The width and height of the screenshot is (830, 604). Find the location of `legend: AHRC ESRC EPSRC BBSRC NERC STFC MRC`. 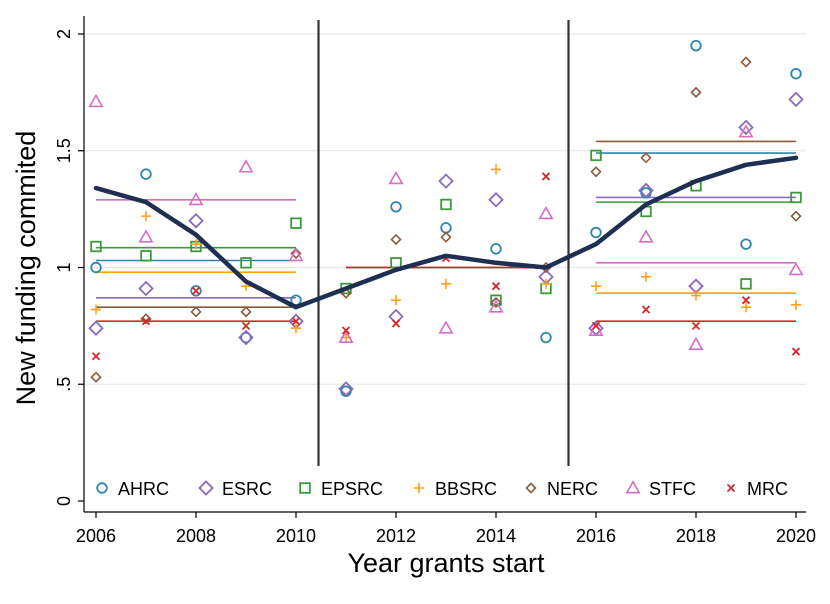

legend: AHRC ESRC EPSRC BBSRC NERC STFC MRC is located at coordinates (442, 489).